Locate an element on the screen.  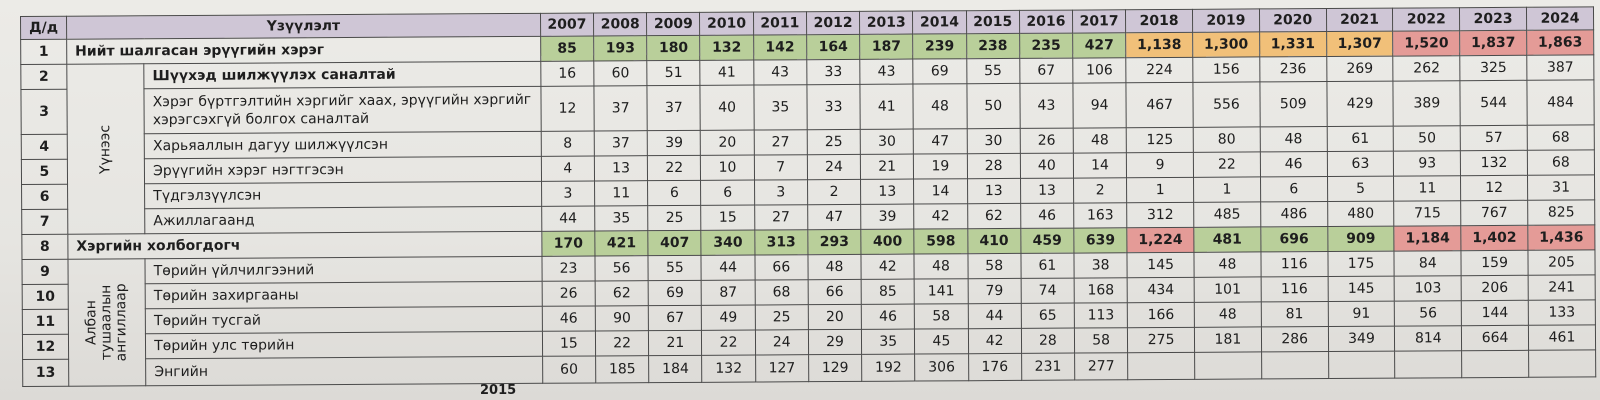
value-cell: 544 is located at coordinates (1494, 103).